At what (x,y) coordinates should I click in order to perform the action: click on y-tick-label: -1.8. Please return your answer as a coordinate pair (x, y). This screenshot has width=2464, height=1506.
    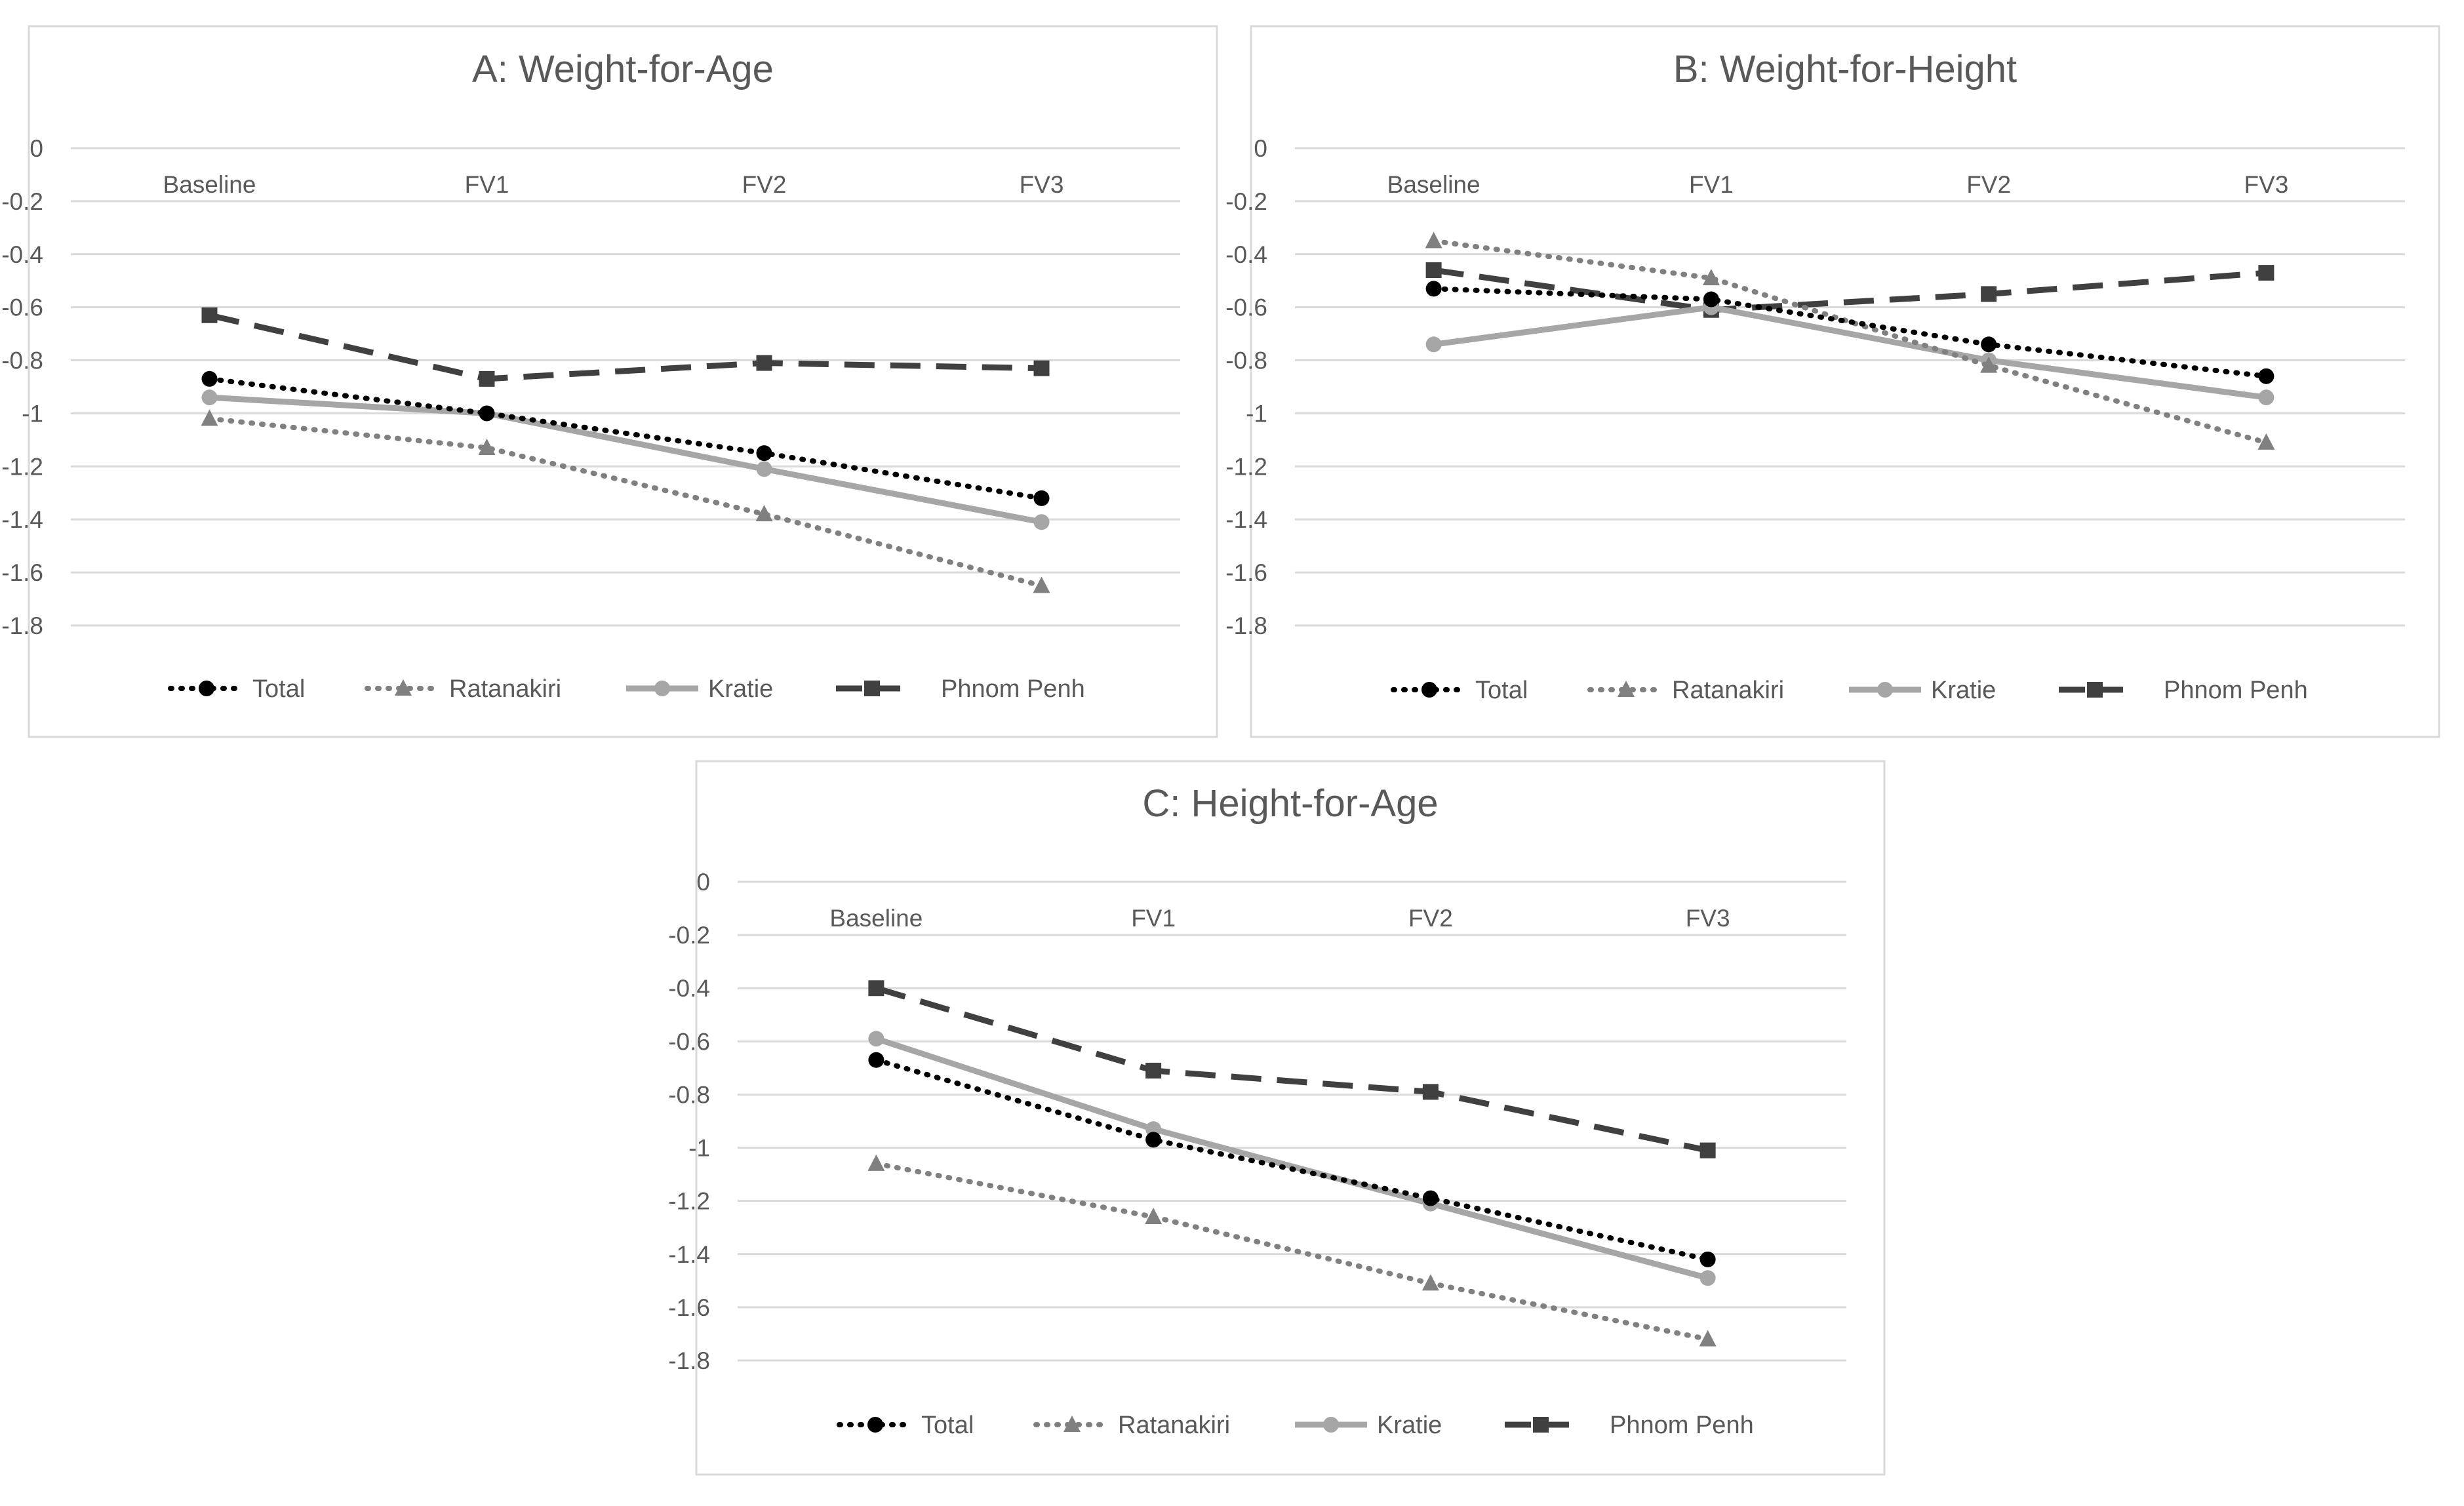
    Looking at the image, I should click on (1246, 625).